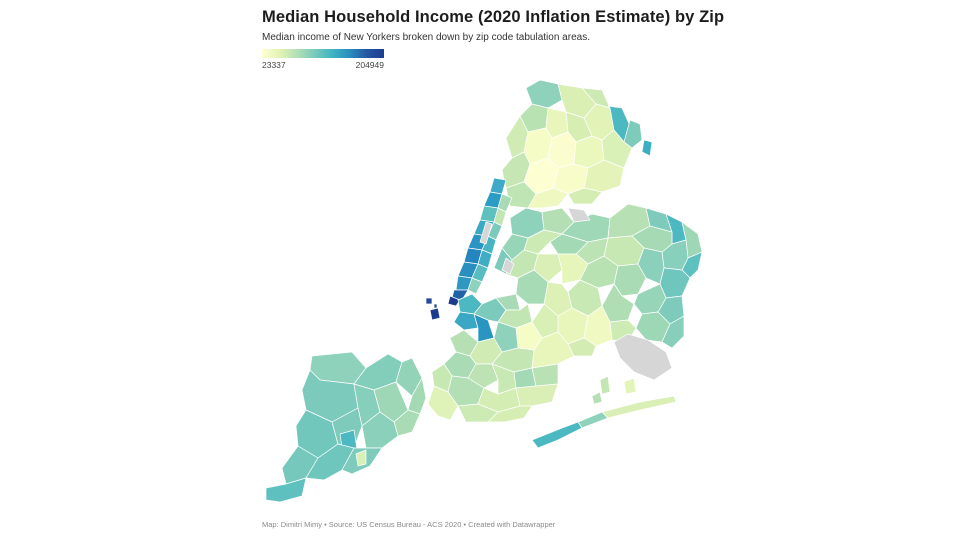 This screenshot has width=960, height=540. Describe the element at coordinates (486, 233) in the screenshot. I see `manhattan-park` at that location.